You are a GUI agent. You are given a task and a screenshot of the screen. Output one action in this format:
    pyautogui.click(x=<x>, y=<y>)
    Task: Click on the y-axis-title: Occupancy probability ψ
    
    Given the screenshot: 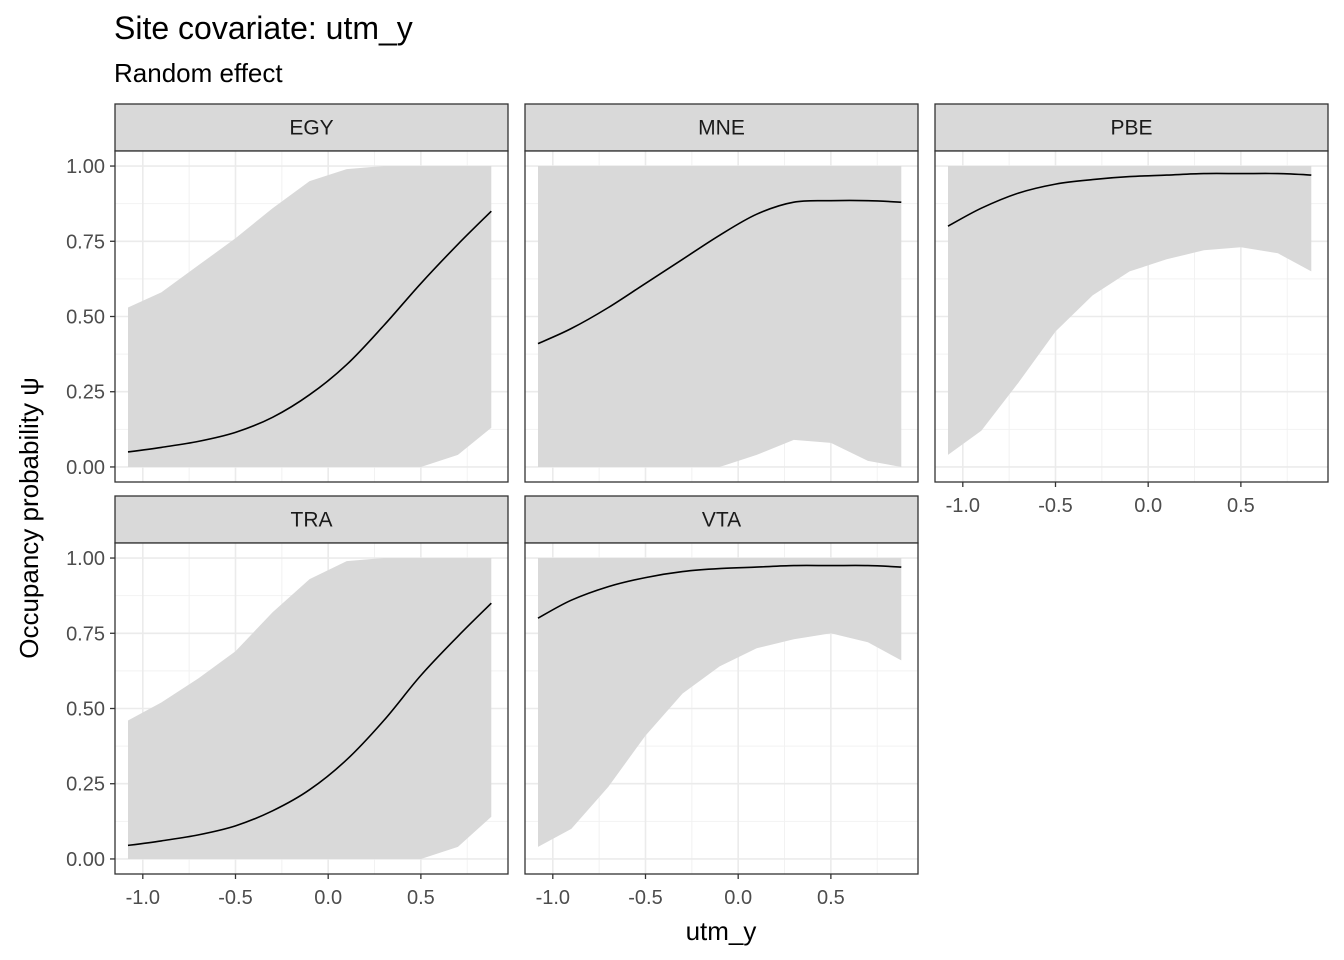 What is the action you would take?
    pyautogui.click(x=29, y=518)
    